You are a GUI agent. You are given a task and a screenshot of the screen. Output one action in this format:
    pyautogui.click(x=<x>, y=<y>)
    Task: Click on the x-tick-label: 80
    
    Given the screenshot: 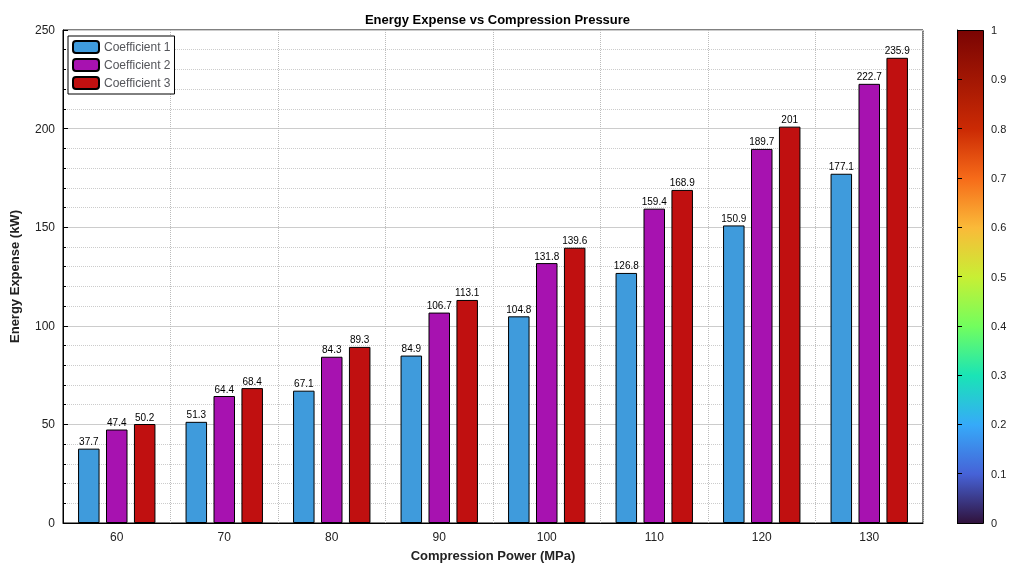 What is the action you would take?
    pyautogui.click(x=332, y=537)
    